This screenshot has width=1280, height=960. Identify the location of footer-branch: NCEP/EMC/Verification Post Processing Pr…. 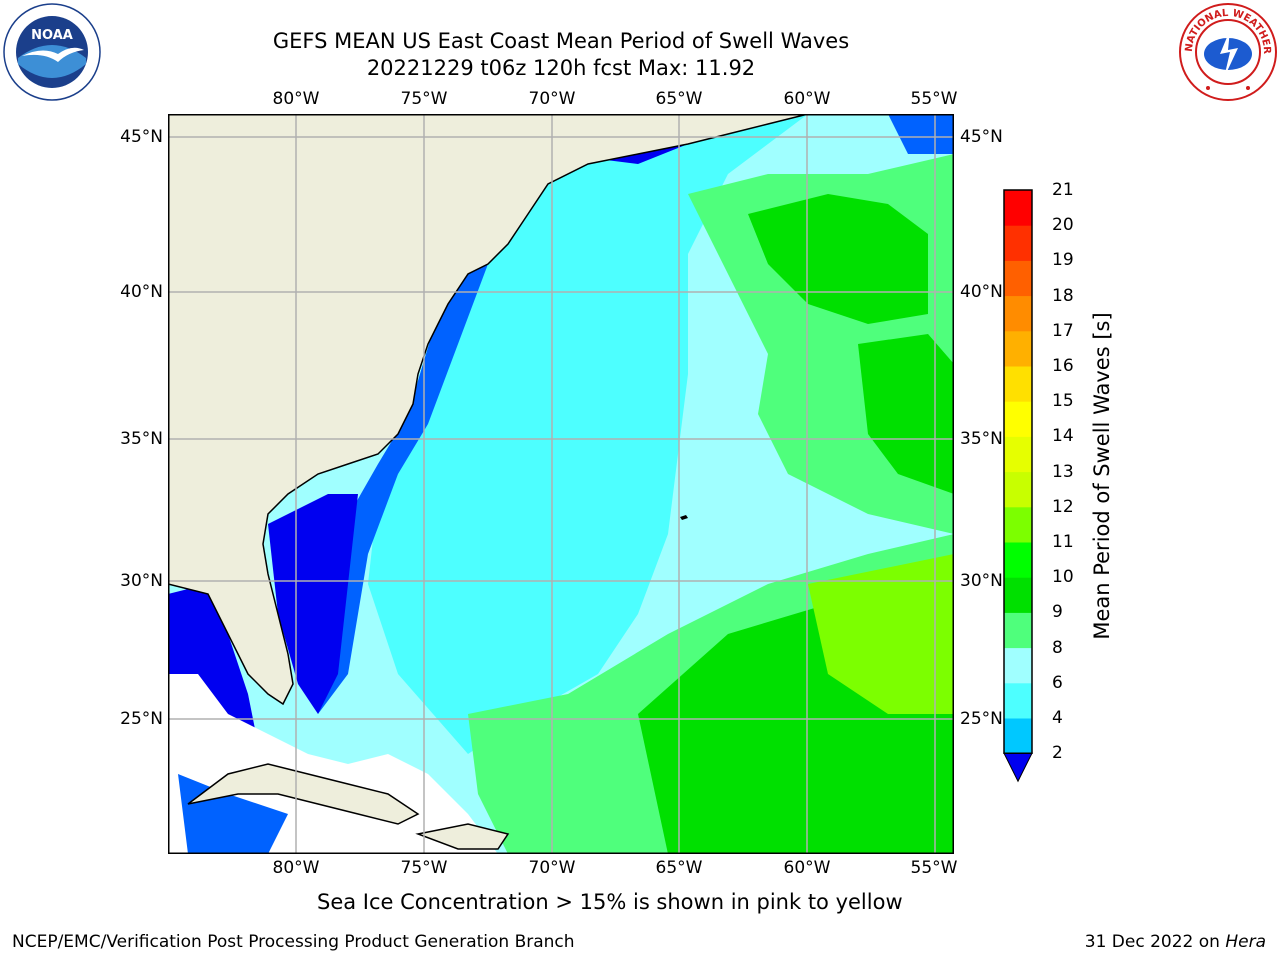
(293, 942).